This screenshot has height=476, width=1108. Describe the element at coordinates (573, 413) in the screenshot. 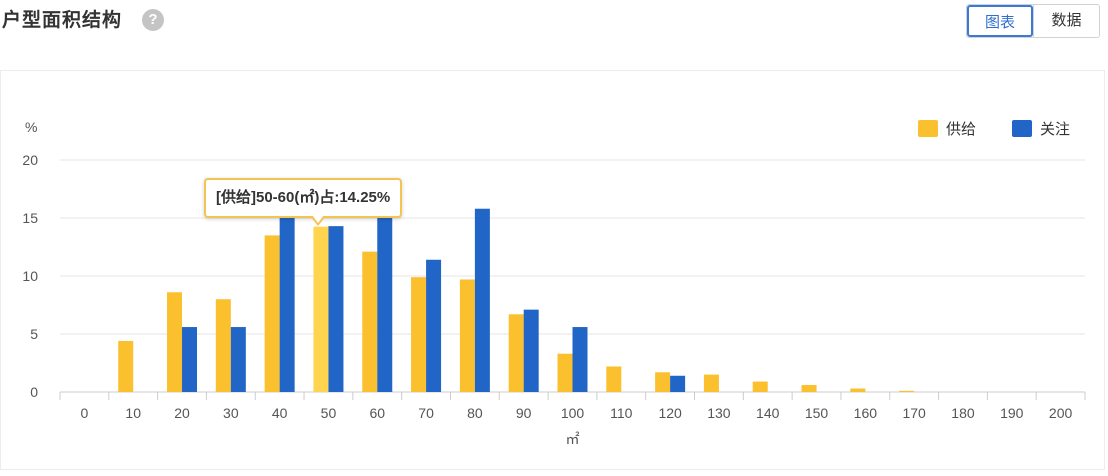

I see `x-tick-label: 100` at that location.